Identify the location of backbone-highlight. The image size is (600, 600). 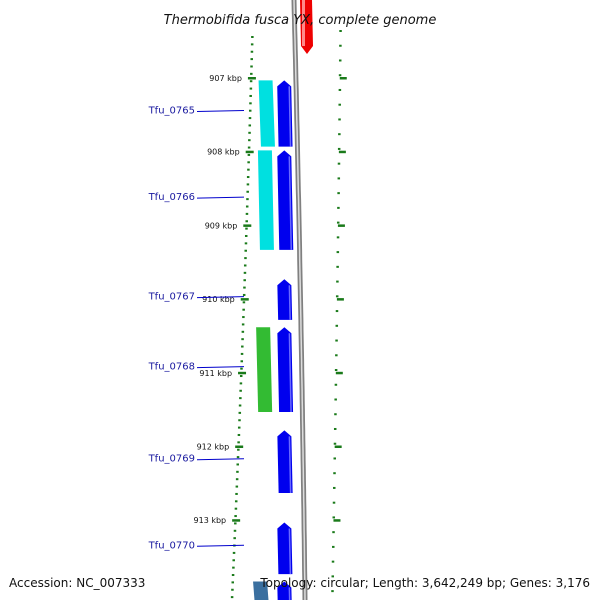
(299, 300).